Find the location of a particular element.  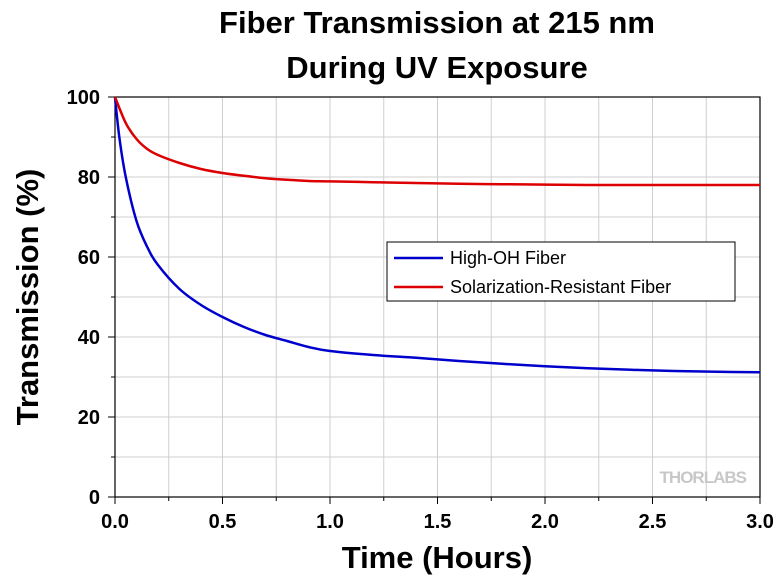

x-tick-label: 1.0 is located at coordinates (330, 522).